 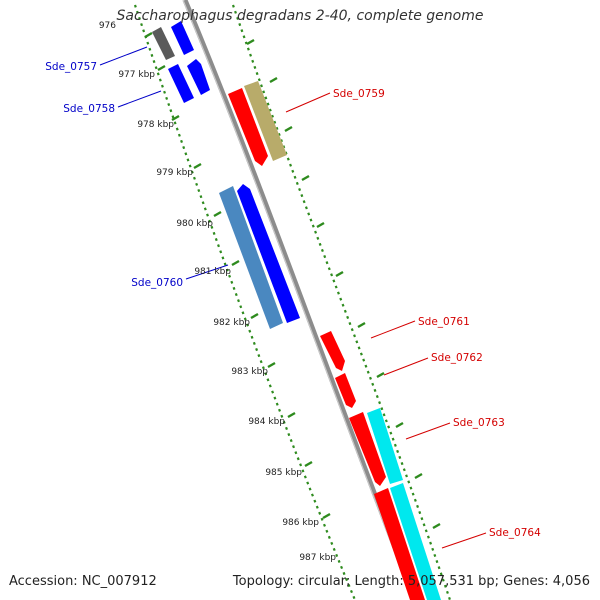 What do you see at coordinates (283, 473) in the screenshot?
I see `scale-label-985: 985 kbp` at bounding box center [283, 473].